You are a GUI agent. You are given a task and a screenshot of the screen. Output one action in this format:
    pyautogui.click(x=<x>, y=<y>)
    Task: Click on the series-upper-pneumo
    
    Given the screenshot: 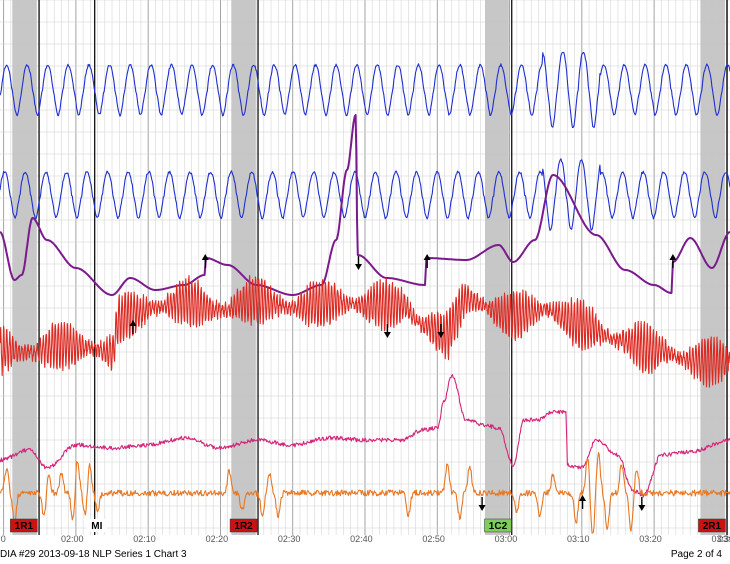 What is the action you would take?
    pyautogui.click(x=365, y=90)
    